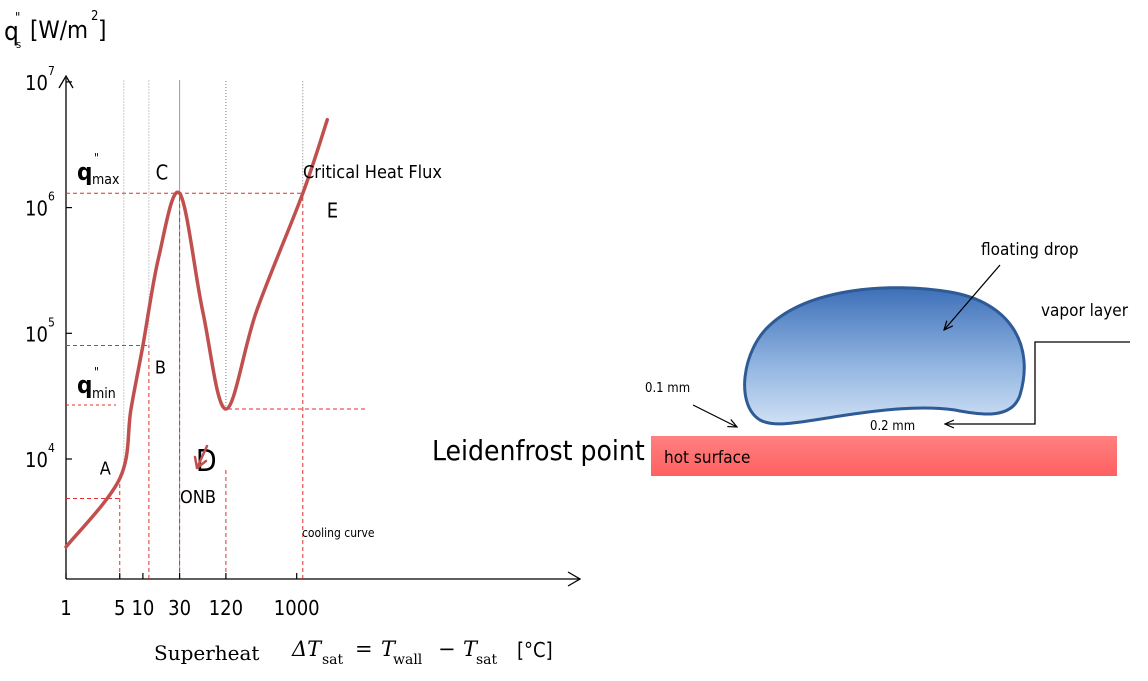  Describe the element at coordinates (160, 367) in the screenshot. I see `point-label-b: B` at that location.